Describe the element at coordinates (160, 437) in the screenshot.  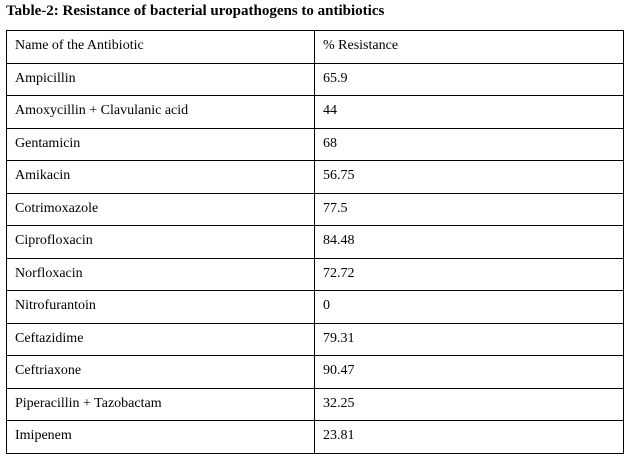
I see `antibiotic-name: Imipenem` at that location.